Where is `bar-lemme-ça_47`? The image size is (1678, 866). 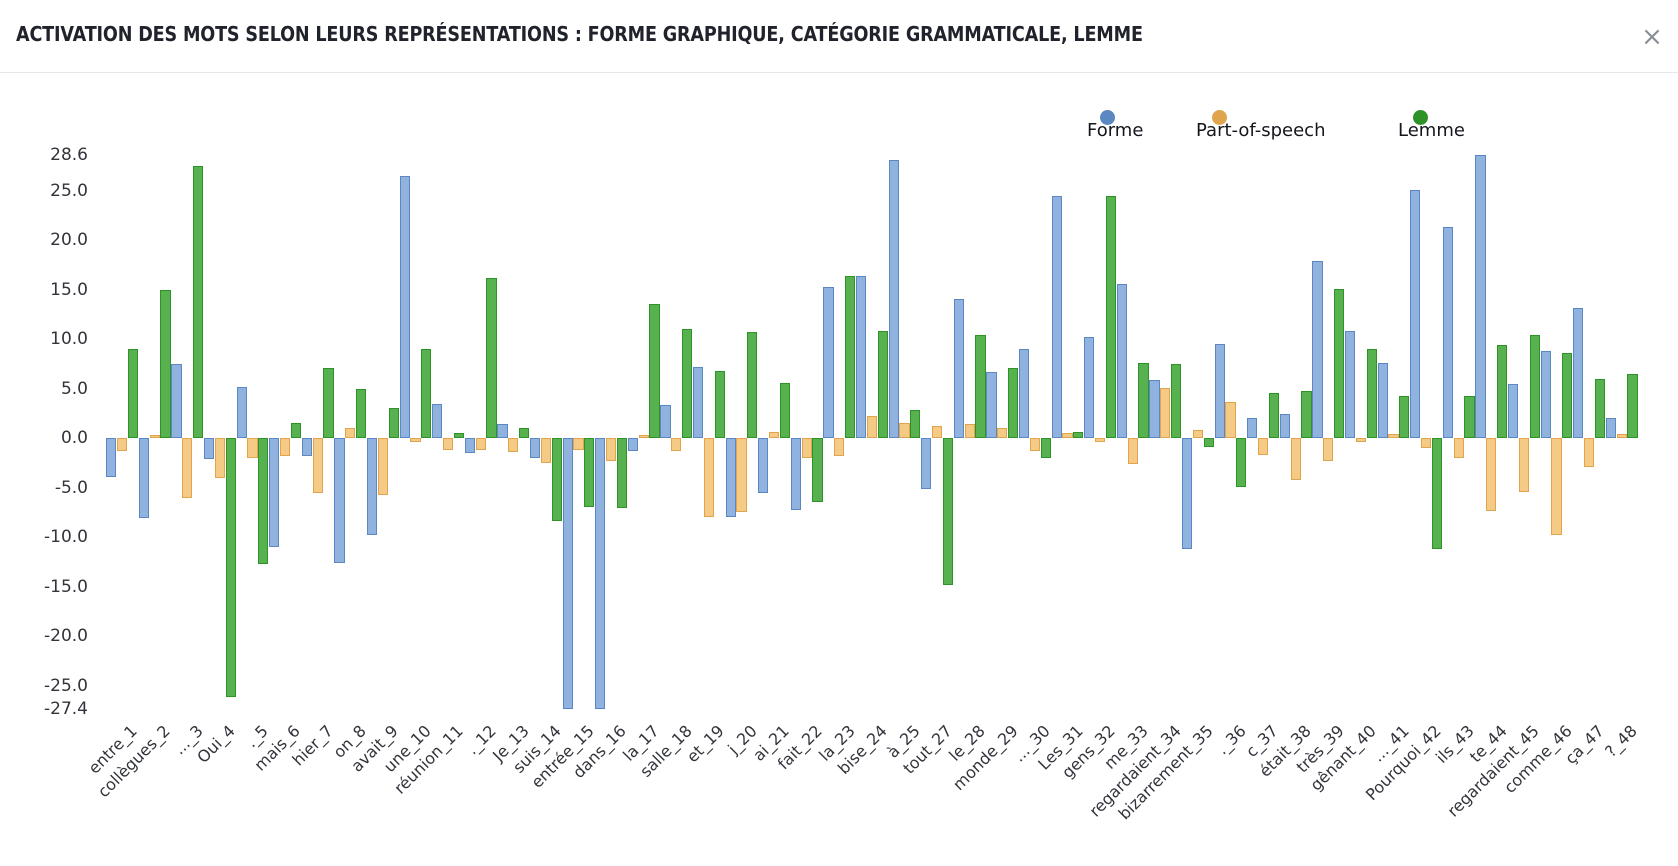
bar-lemme-ça_47 is located at coordinates (1600, 408).